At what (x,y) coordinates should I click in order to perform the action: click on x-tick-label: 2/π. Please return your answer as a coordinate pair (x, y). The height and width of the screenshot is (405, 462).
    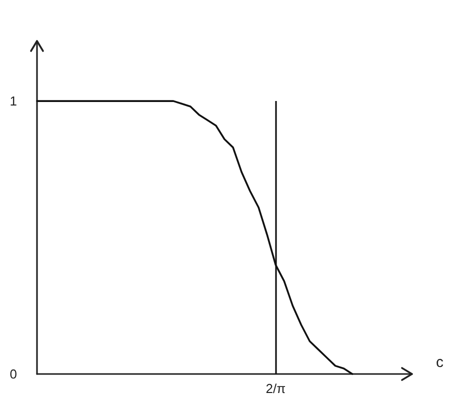
    Looking at the image, I should click on (276, 388).